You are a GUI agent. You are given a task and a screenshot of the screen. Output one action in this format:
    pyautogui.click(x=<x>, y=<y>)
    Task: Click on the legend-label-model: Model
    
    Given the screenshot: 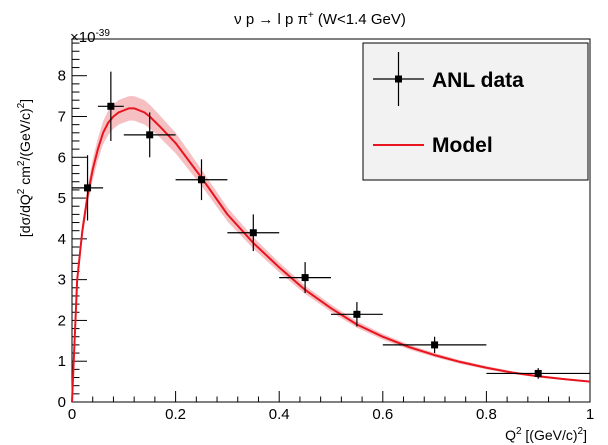 What is the action you would take?
    pyautogui.click(x=462, y=145)
    